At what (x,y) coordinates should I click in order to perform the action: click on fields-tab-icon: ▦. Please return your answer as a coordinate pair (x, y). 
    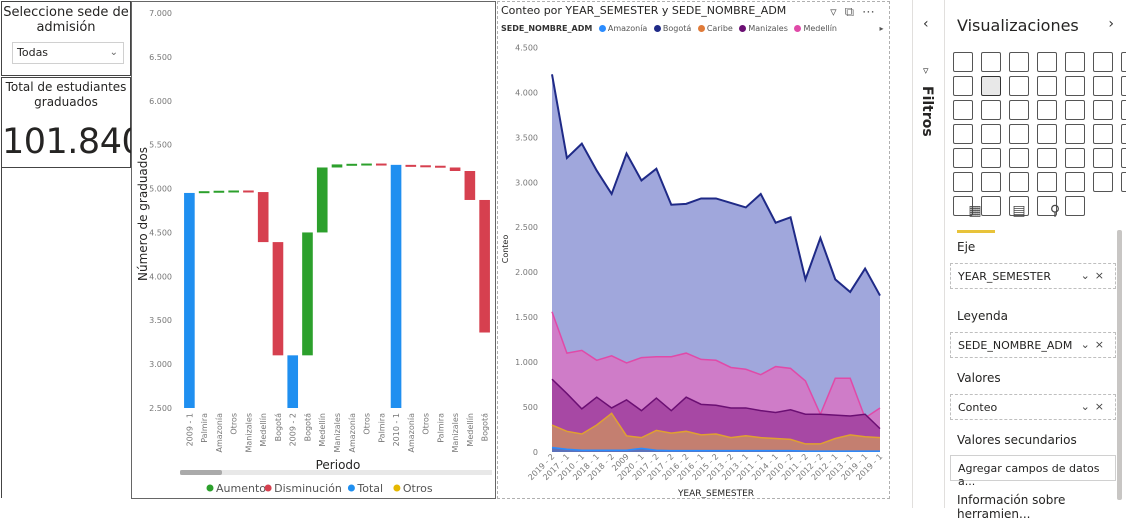
    Looking at the image, I should click on (975, 211).